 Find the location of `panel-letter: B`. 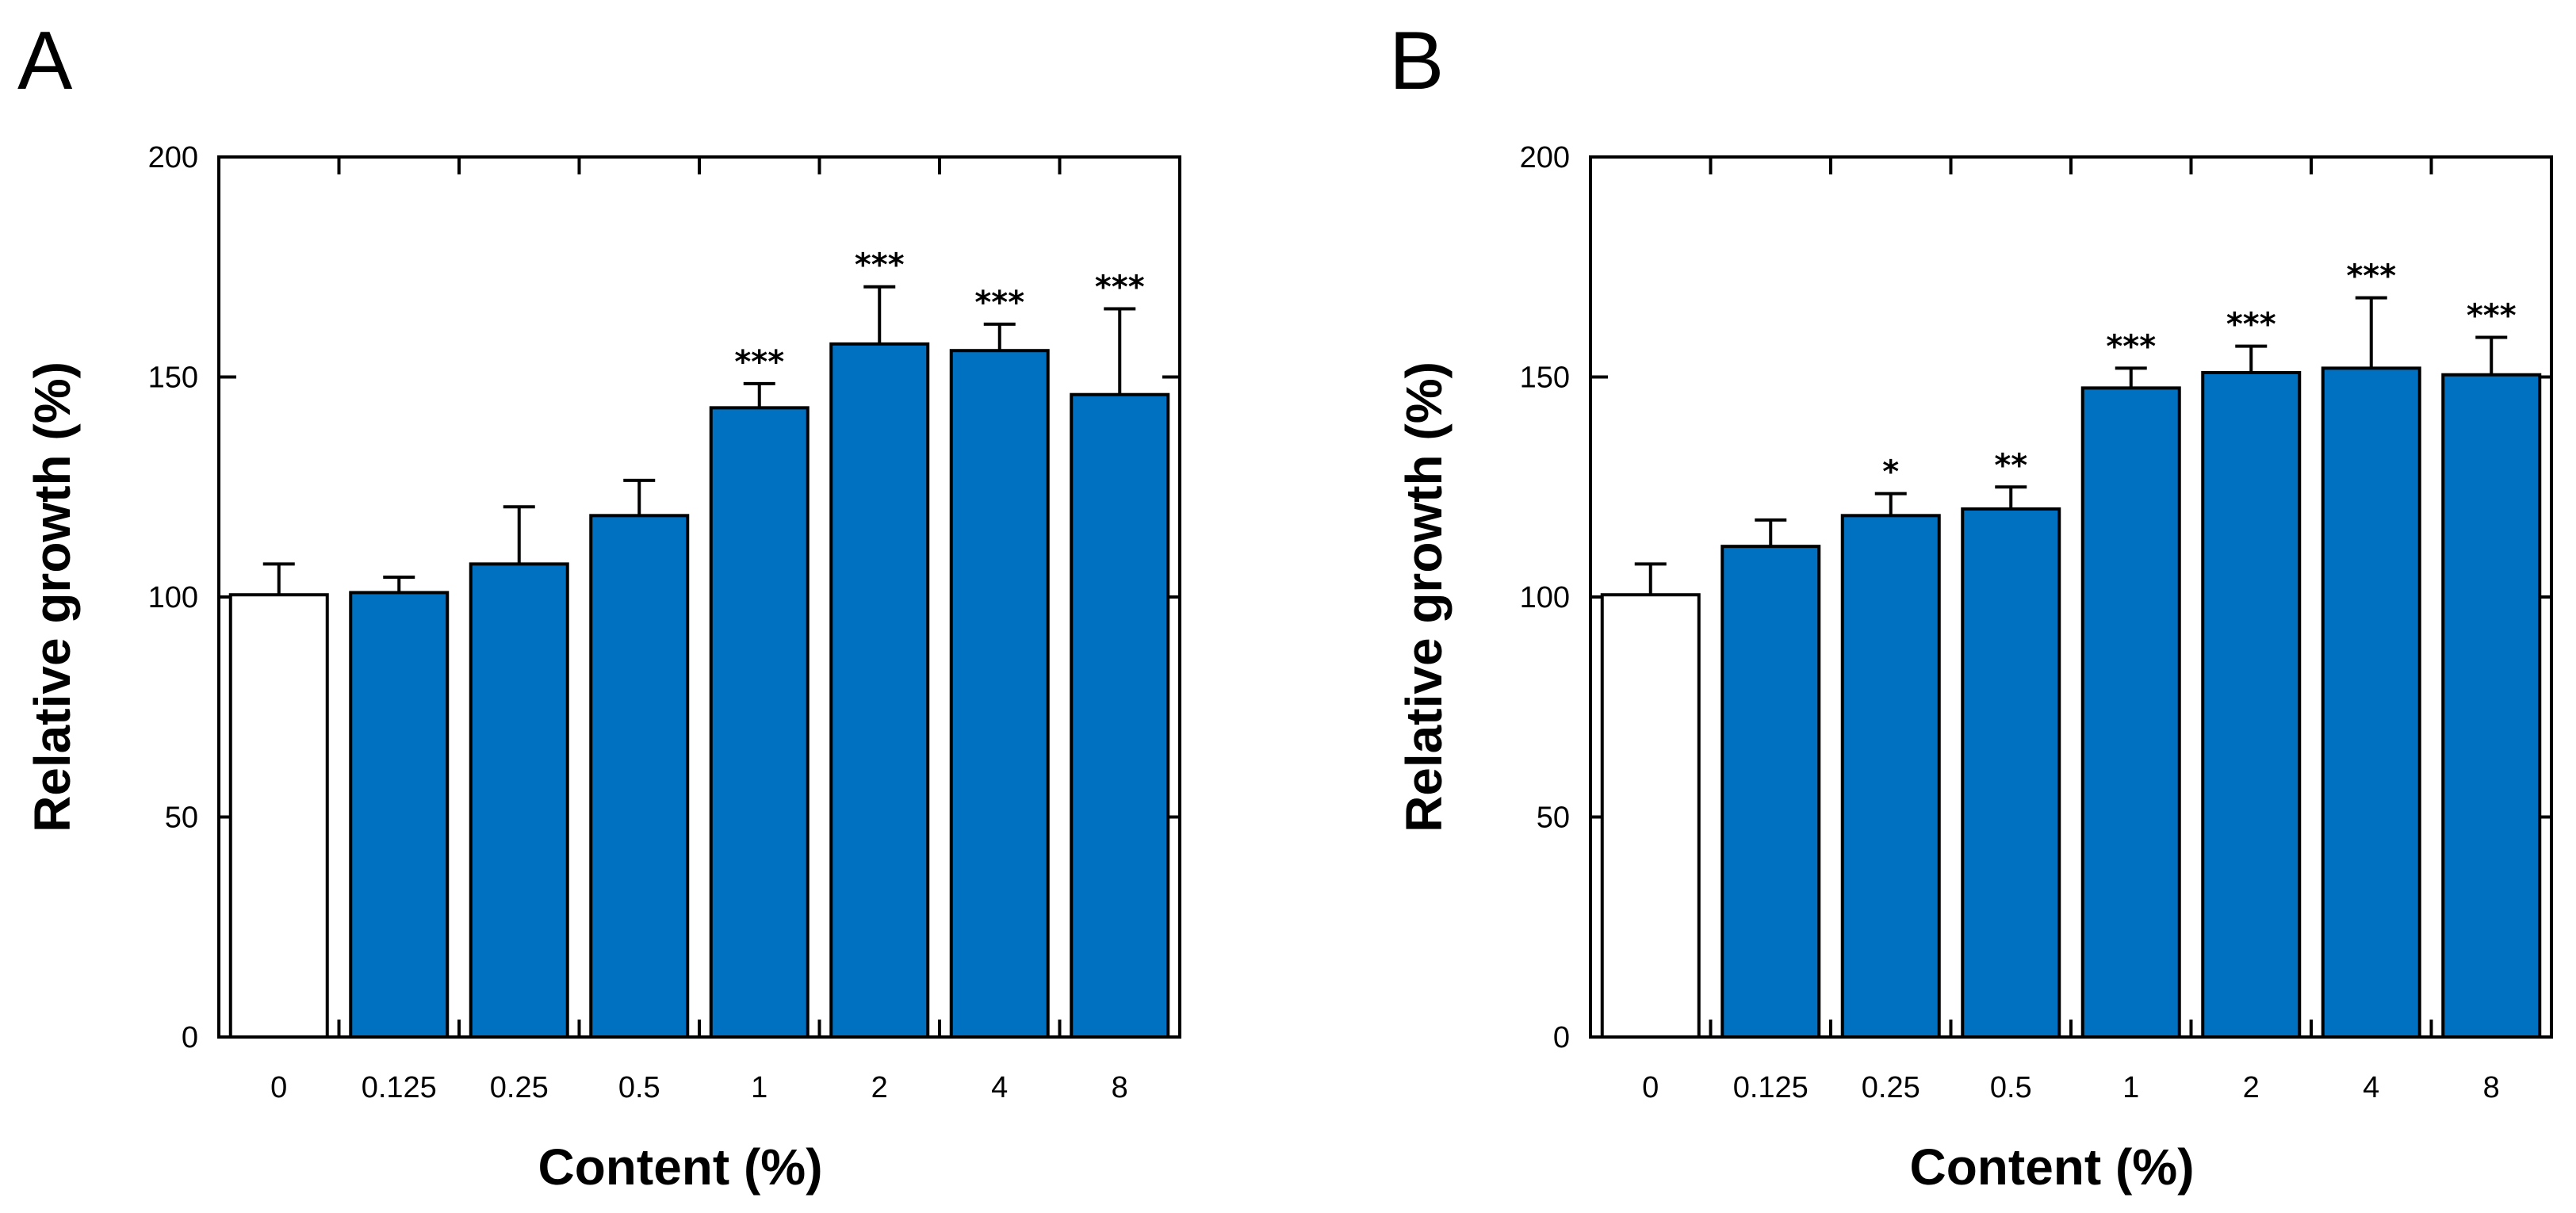

panel-letter: B is located at coordinates (1416, 61).